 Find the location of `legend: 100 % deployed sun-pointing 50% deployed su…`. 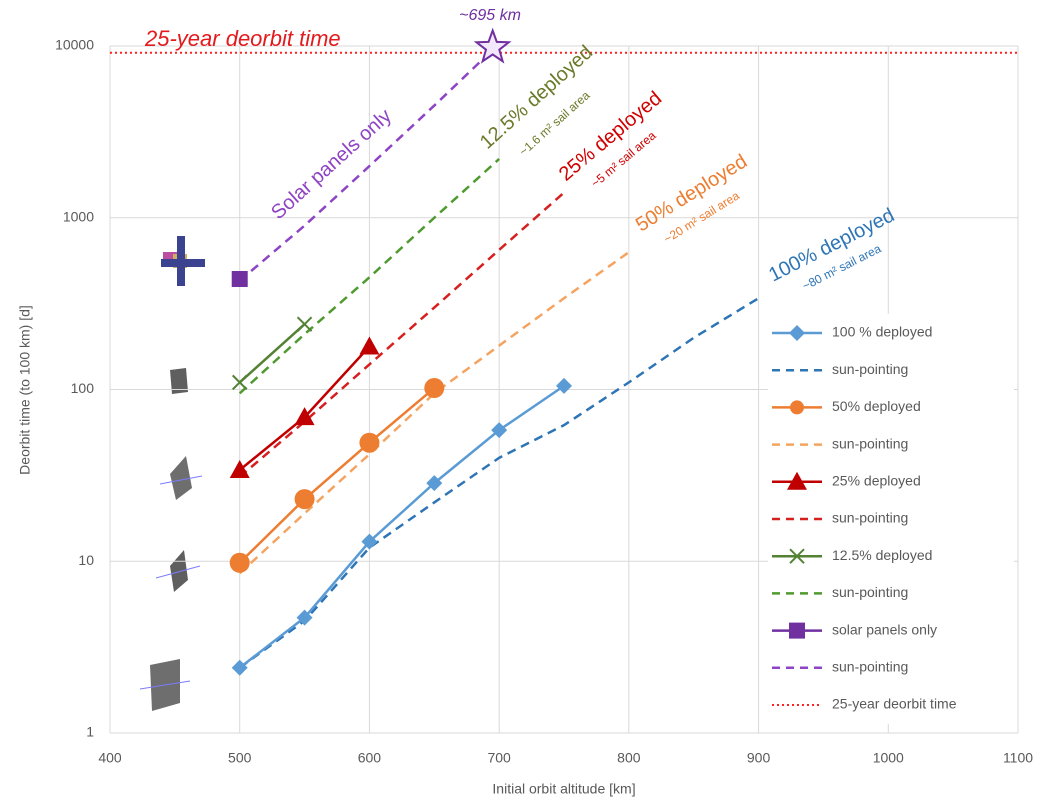

legend: 100 % deployed sun-pointing 50% deployed su… is located at coordinates (891, 519).